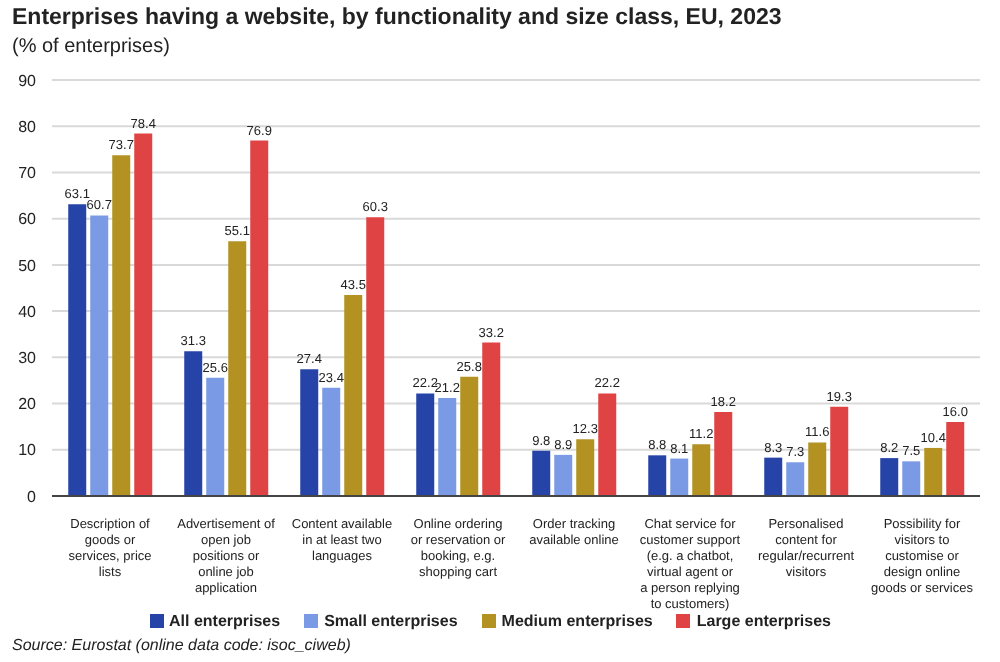 This screenshot has width=1000, height=662. Describe the element at coordinates (397, 18) in the screenshot. I see `chart-title: Enterprises having a website, by functionality and size class, EU, 2023` at that location.